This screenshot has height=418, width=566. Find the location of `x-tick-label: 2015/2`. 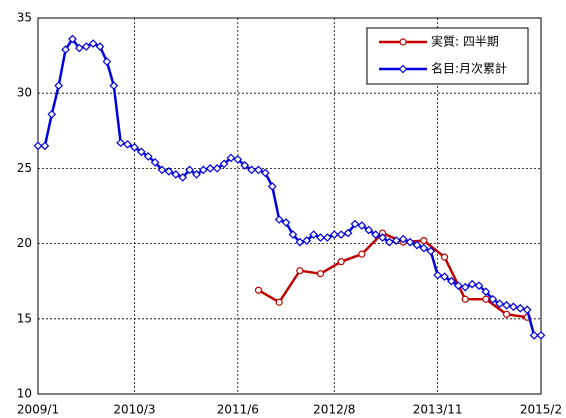

x-tick-label: 2015/2 is located at coordinates (541, 410).